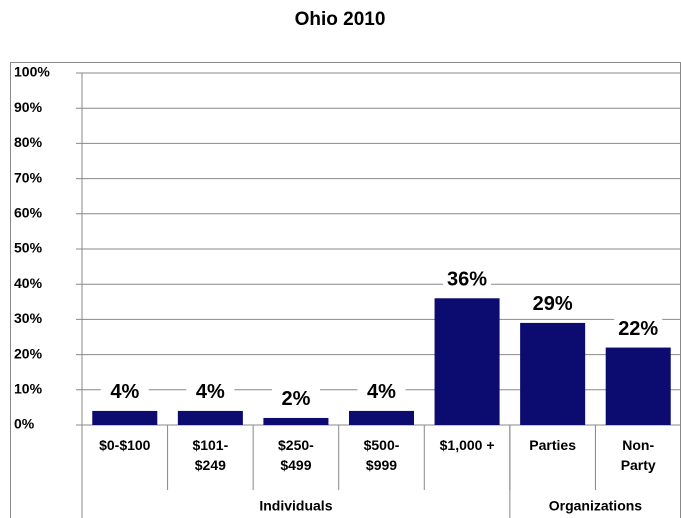  I want to click on x-tick-label: $1,000 +, so click(467, 445).